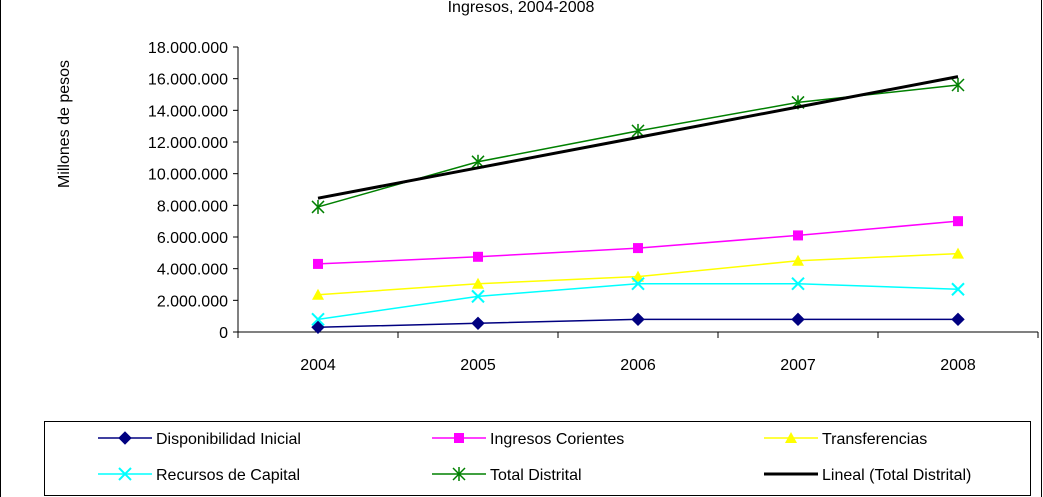 The width and height of the screenshot is (1043, 497). I want to click on legend-item: Disponibilidad Inicial, so click(199, 439).